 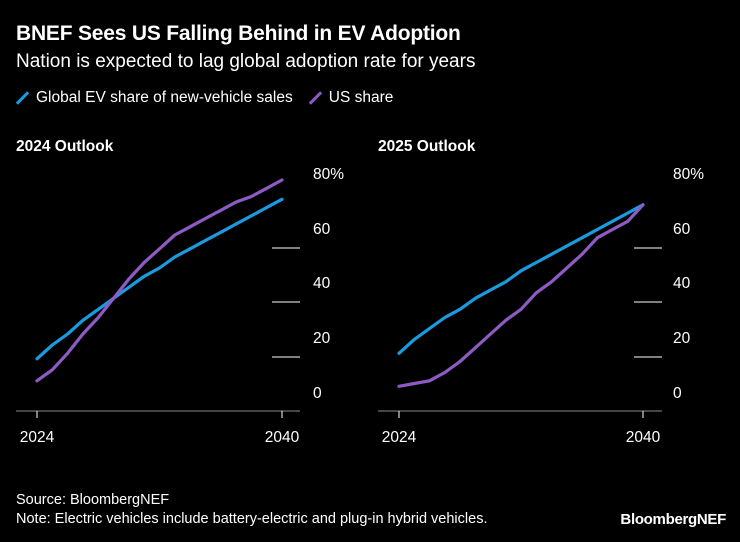 What do you see at coordinates (93, 500) in the screenshot?
I see `source-note: Source: BloombergNEF` at bounding box center [93, 500].